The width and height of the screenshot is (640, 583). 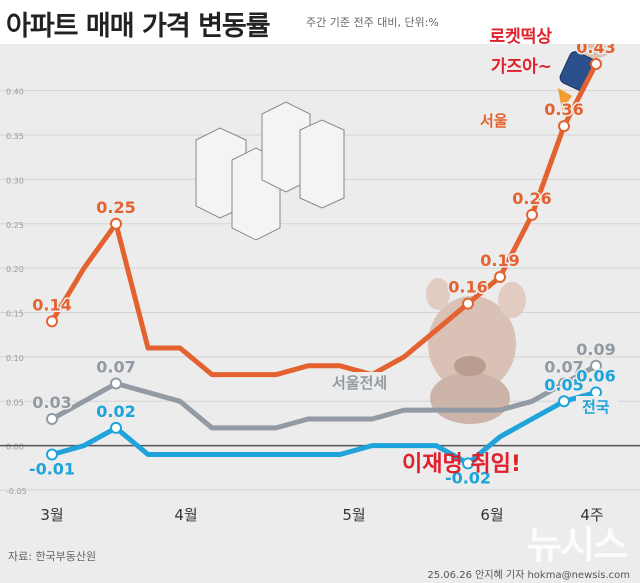 What do you see at coordinates (52, 469) in the screenshot?
I see `data-label: -0.01` at bounding box center [52, 469].